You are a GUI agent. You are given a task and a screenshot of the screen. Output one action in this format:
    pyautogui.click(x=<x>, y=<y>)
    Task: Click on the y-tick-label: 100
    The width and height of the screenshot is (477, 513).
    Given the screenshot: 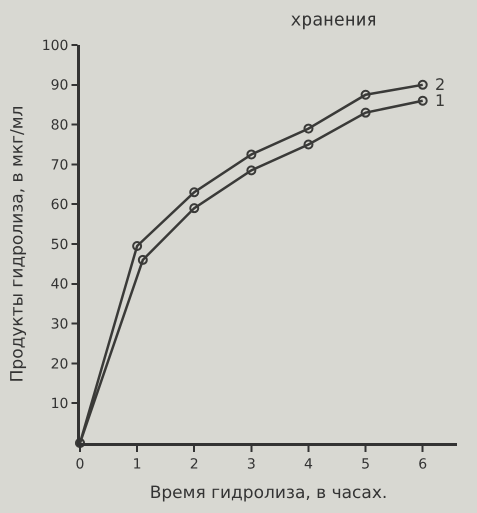 What is the action you would take?
    pyautogui.click(x=55, y=46)
    